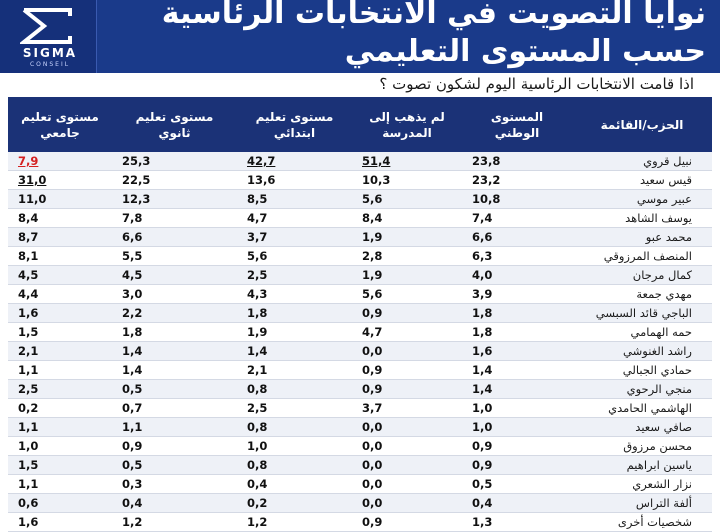 This screenshot has width=720, height=532. Describe the element at coordinates (294, 124) in the screenshot. I see `column-header-primary: مستوى تعليم ابتدائي` at that location.